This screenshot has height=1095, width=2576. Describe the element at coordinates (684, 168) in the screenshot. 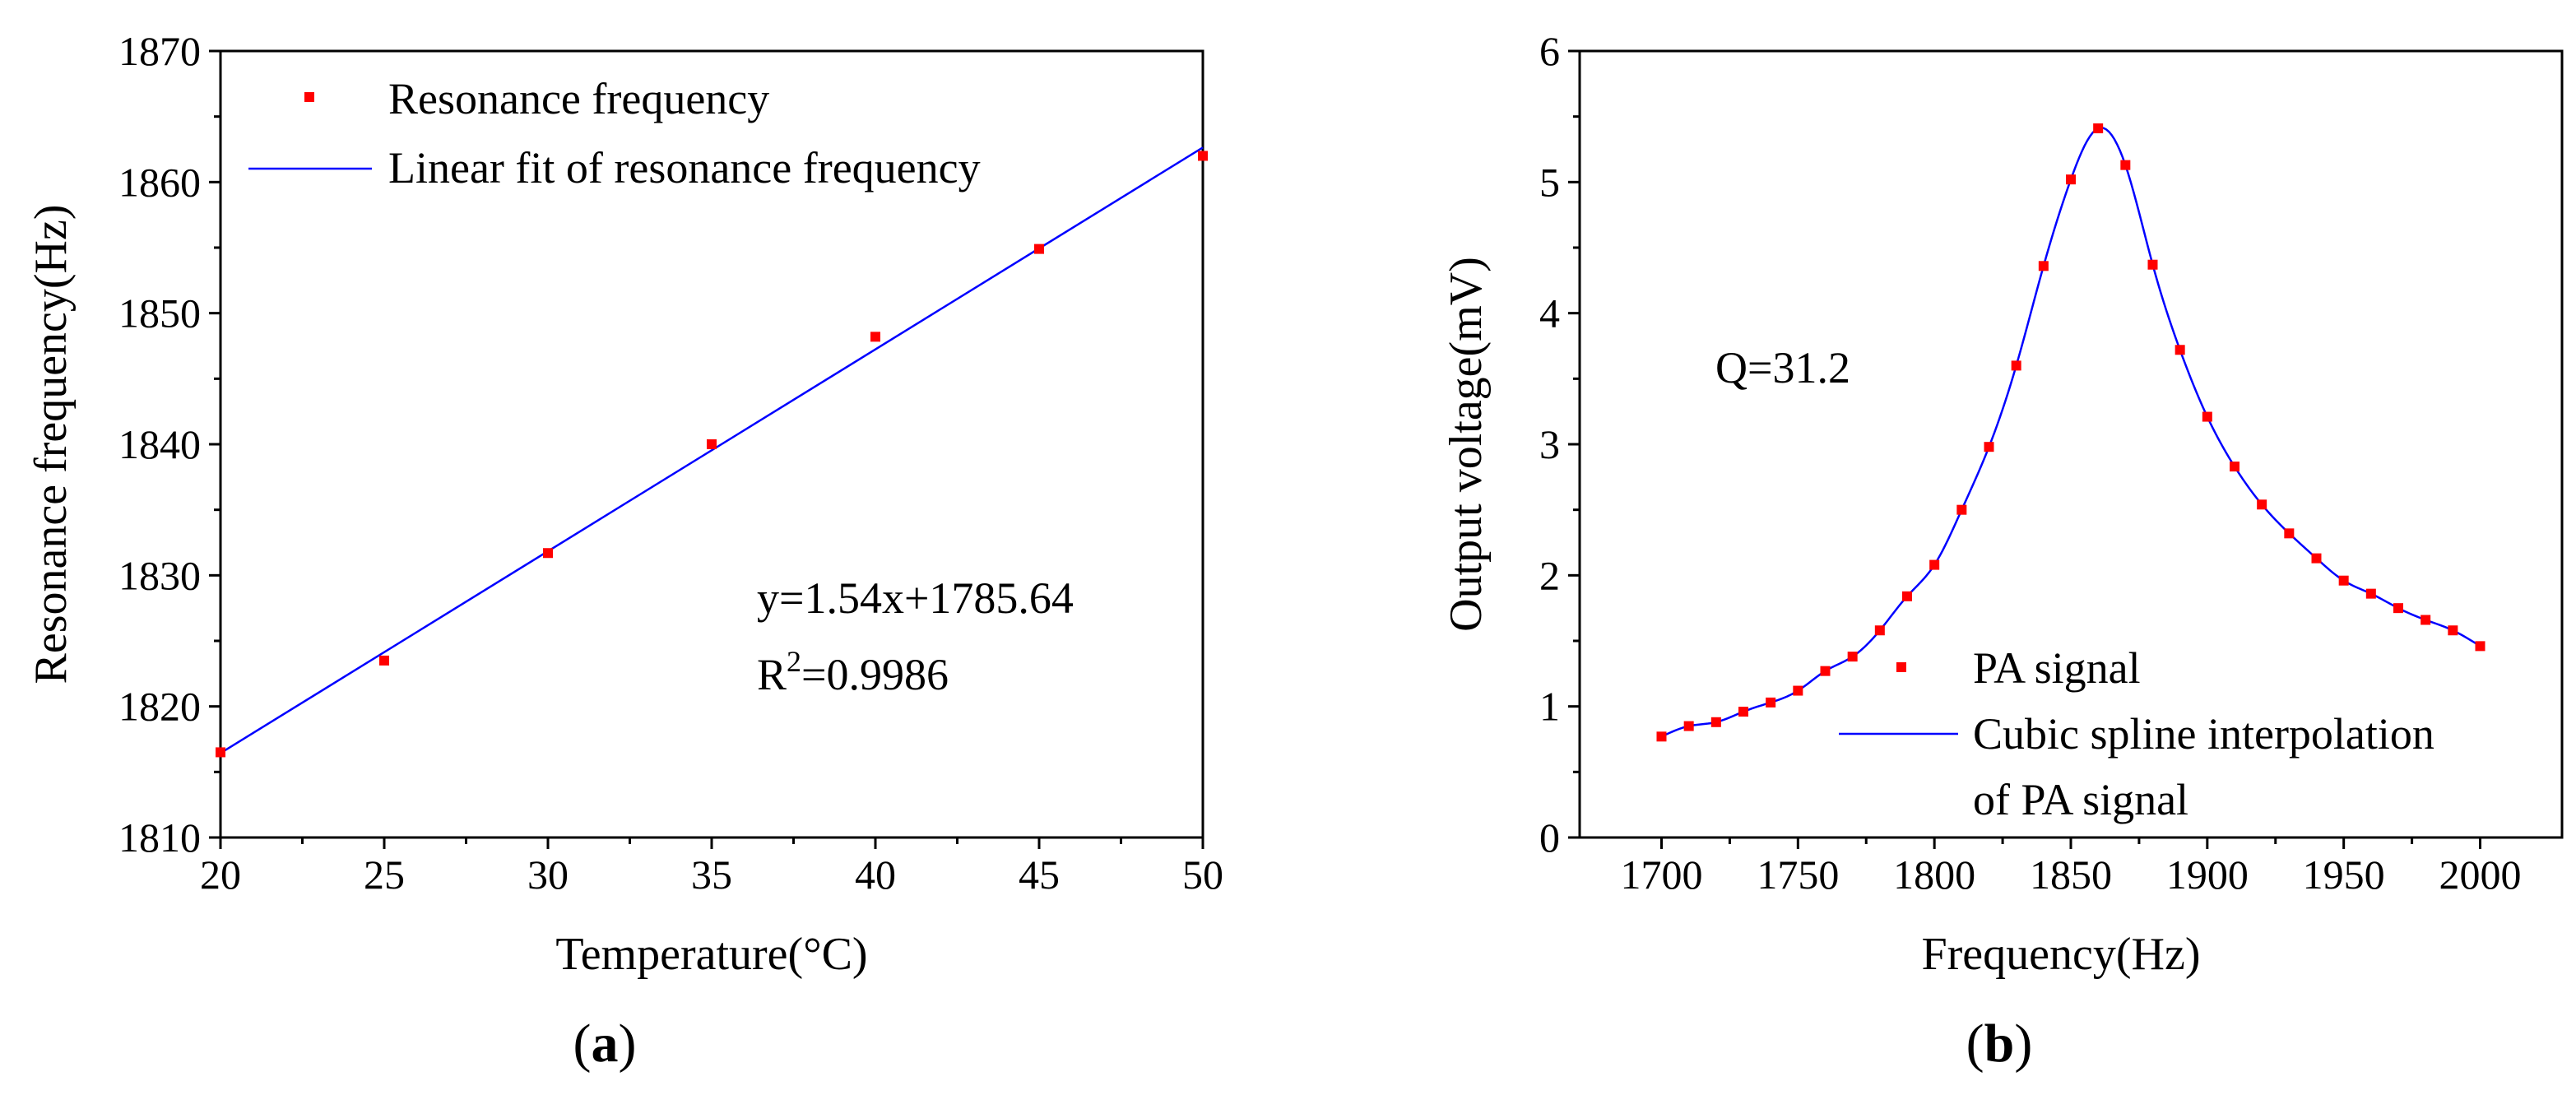

I see `panel-a-legend-label-fit: Linear fit of resonance frequency` at that location.